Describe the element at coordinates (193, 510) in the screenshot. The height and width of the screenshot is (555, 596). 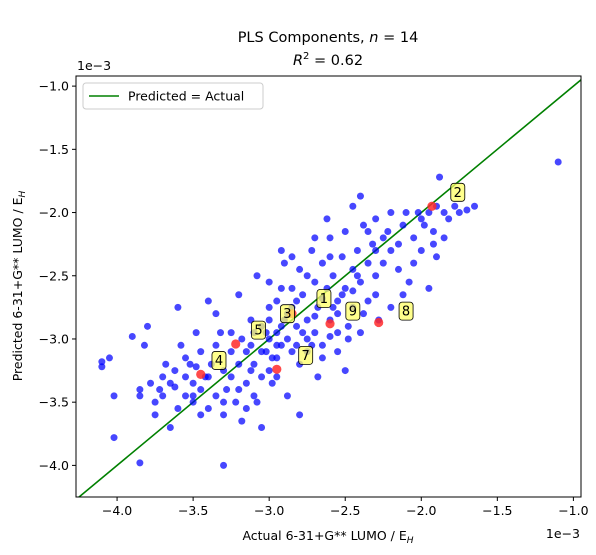
I see `x-tick-label: −3.5` at that location.